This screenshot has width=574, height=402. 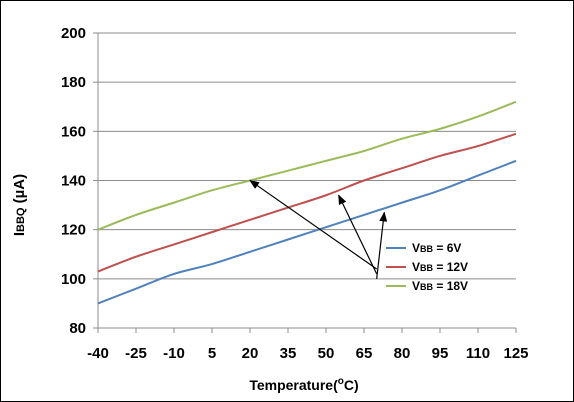 What do you see at coordinates (73, 82) in the screenshot?
I see `y-tick-label: 180` at bounding box center [73, 82].